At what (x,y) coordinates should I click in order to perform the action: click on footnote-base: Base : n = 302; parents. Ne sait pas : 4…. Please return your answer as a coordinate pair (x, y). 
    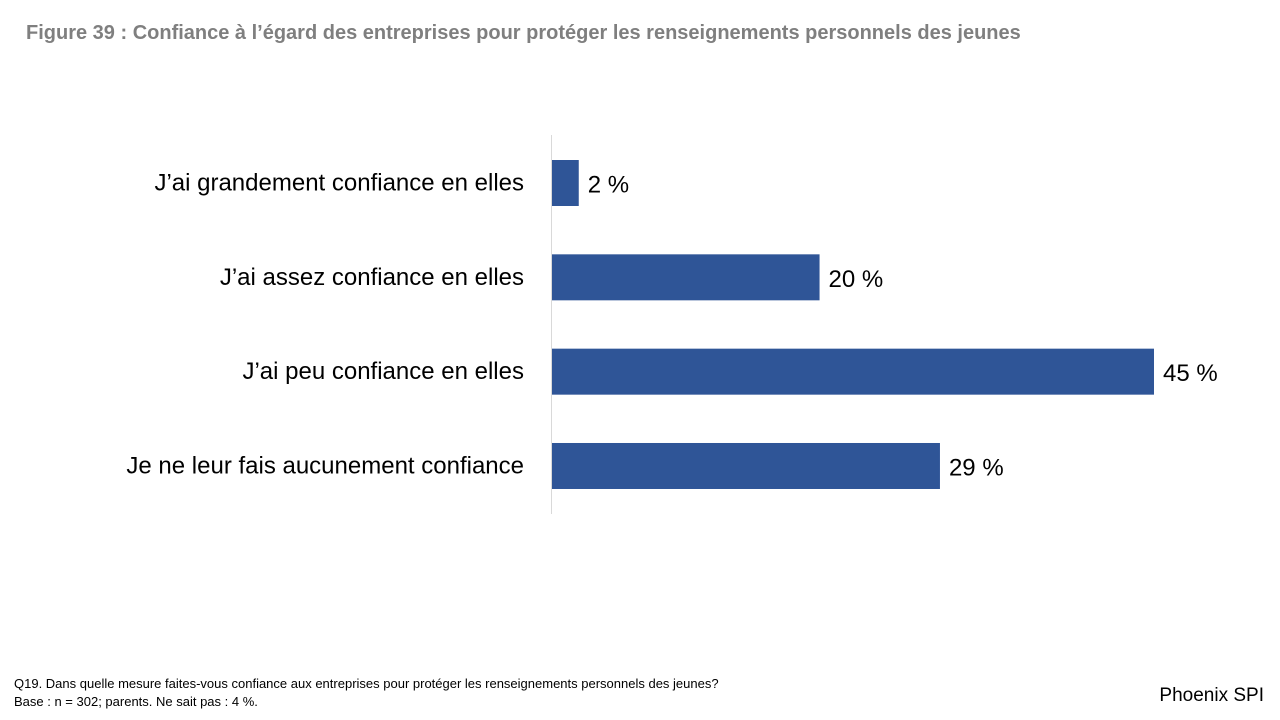
    Looking at the image, I should click on (136, 701).